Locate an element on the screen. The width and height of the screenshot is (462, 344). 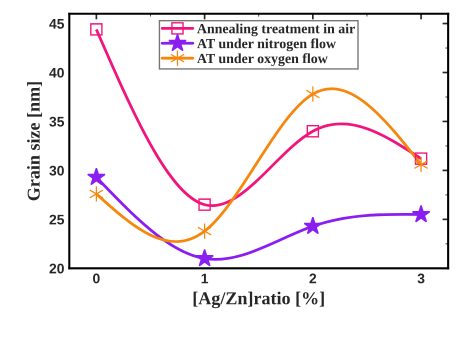
y-axis-title: Grain size [nm] is located at coordinates (34, 141).